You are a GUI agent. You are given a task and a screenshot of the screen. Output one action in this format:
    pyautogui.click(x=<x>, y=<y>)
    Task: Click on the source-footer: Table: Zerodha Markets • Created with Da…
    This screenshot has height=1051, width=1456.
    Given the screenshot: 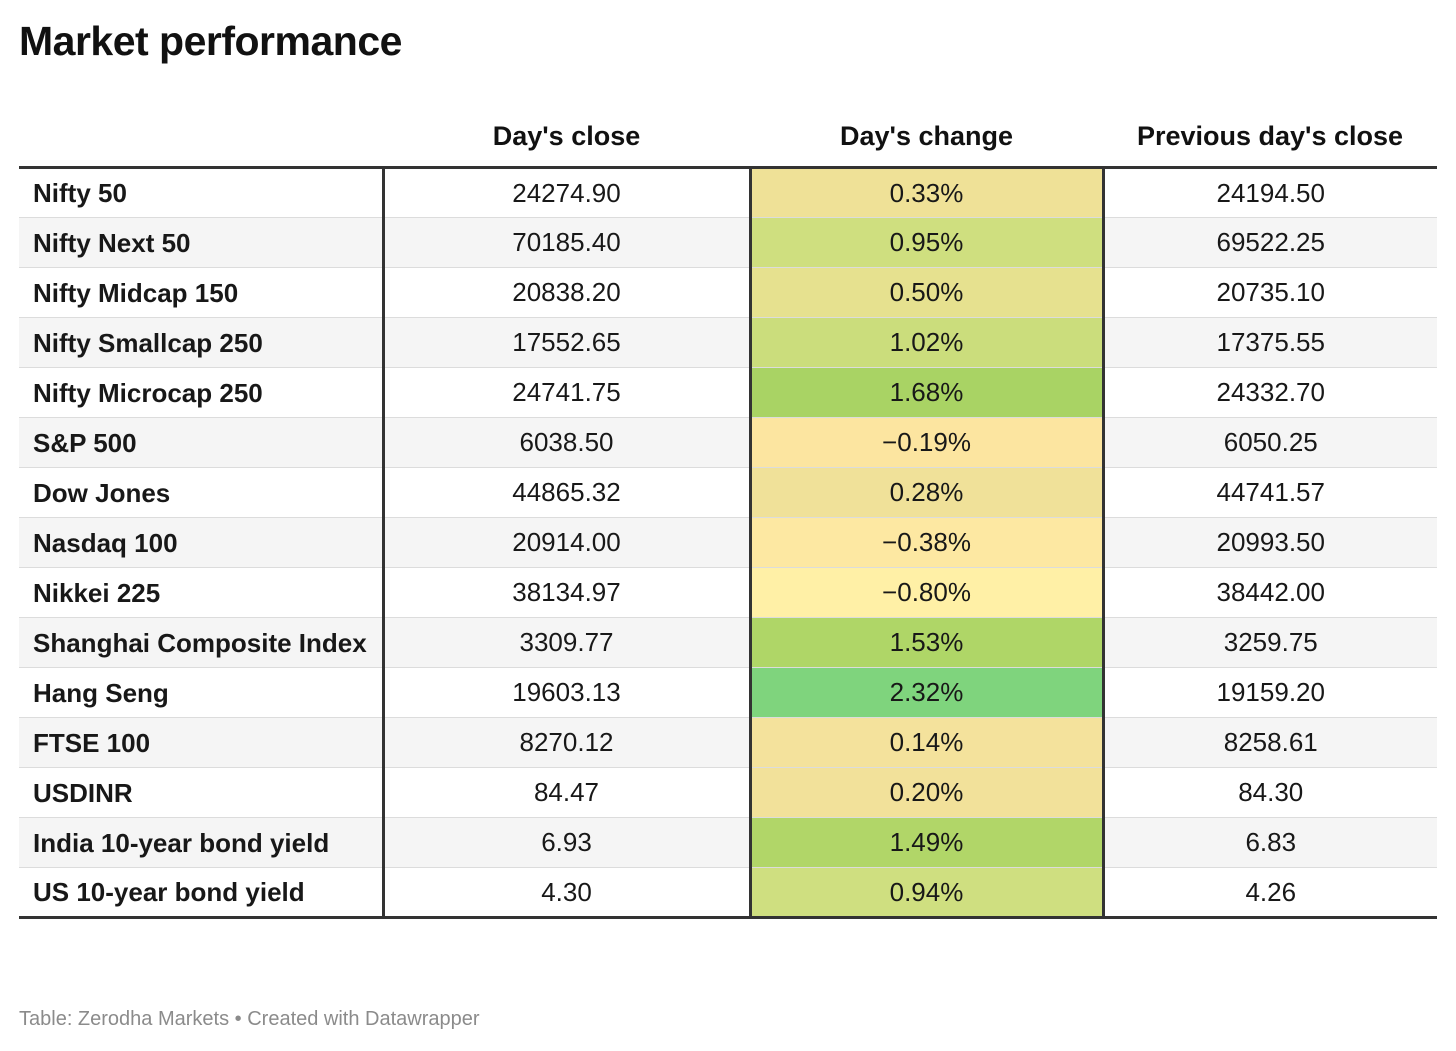 What is the action you would take?
    pyautogui.click(x=249, y=1019)
    